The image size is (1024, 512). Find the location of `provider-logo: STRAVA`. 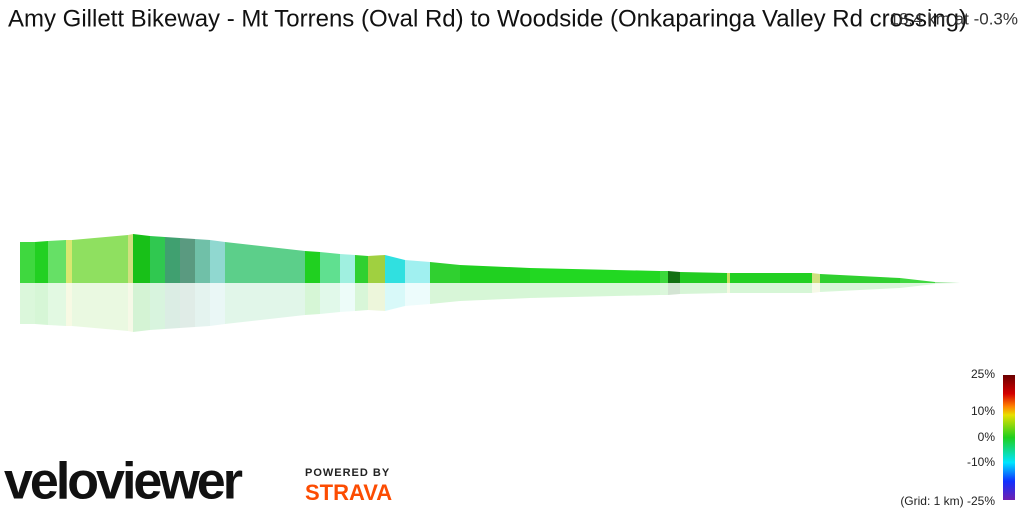

provider-logo: STRAVA is located at coordinates (348, 492).